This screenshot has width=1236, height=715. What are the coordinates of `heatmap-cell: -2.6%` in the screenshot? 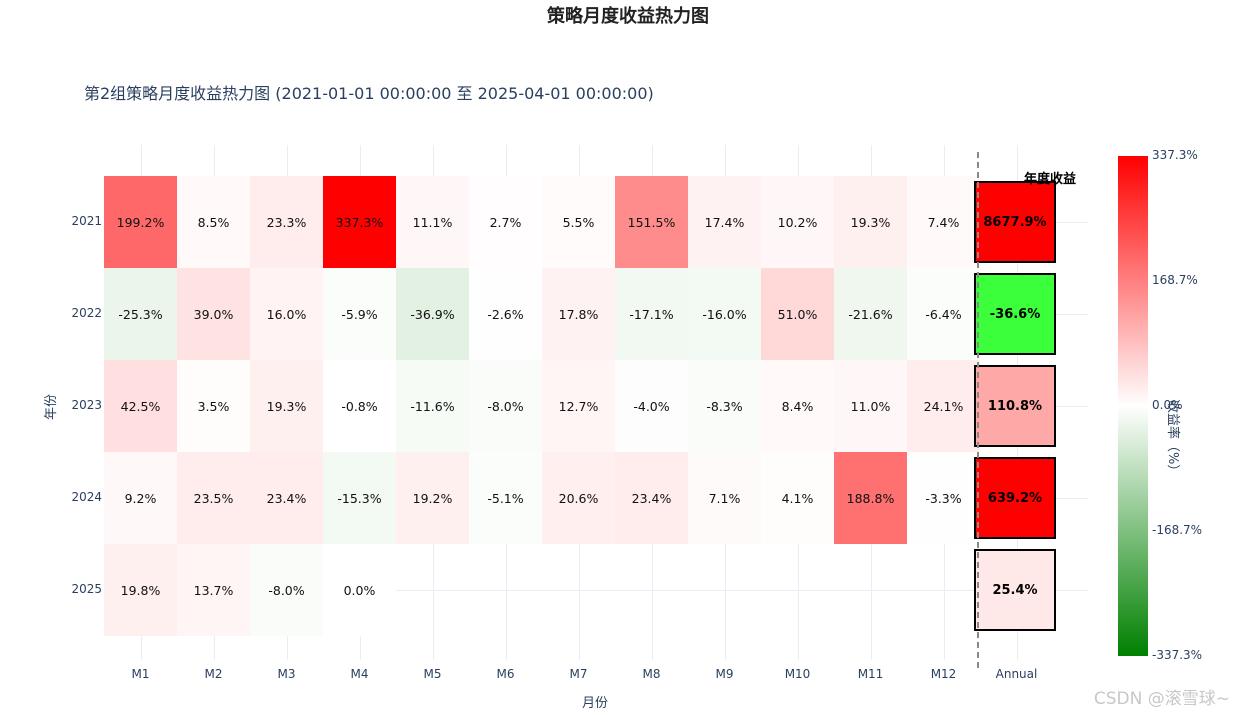 It's located at (505, 314).